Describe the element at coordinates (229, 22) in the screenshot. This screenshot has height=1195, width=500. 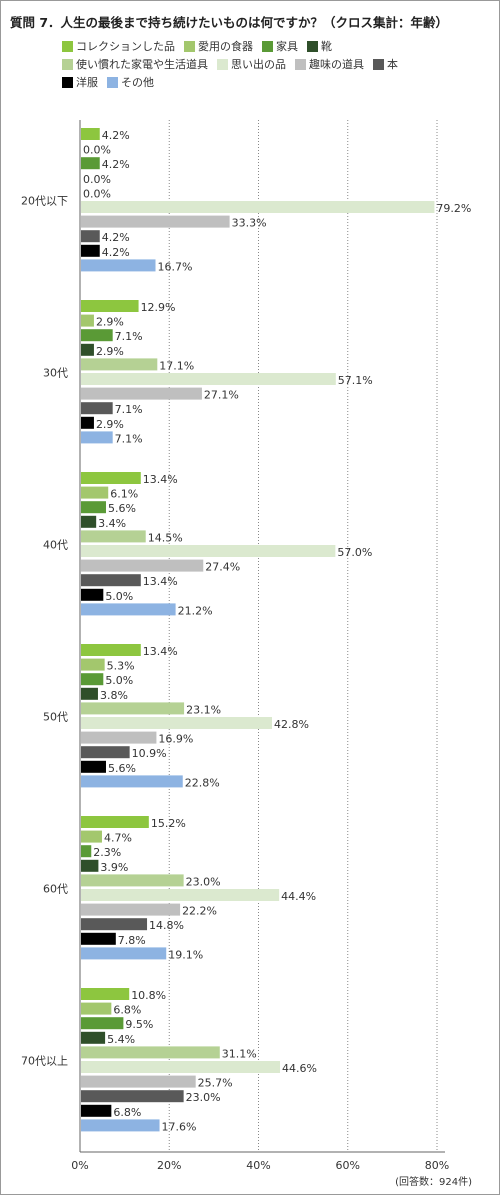
I see `chart-title: 質問 7．人生の最後まで持ち続けたいものは何ですか？（クロス集計：年齢）` at that location.